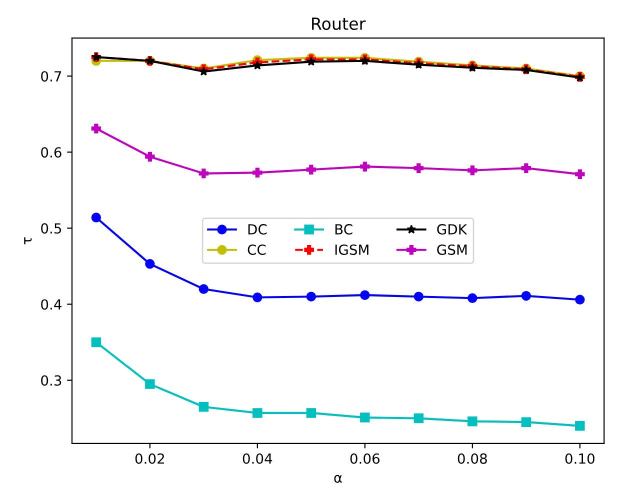  What do you see at coordinates (51, 228) in the screenshot?
I see `y-tick-label: 0.5` at bounding box center [51, 228].